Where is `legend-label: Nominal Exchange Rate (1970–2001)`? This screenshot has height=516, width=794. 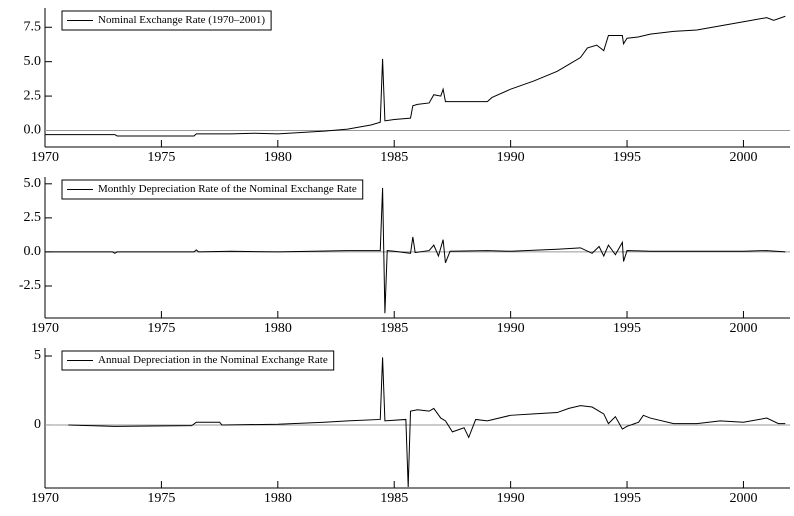
legend-label: Nominal Exchange Rate (1970–2001) is located at coordinates (181, 20).